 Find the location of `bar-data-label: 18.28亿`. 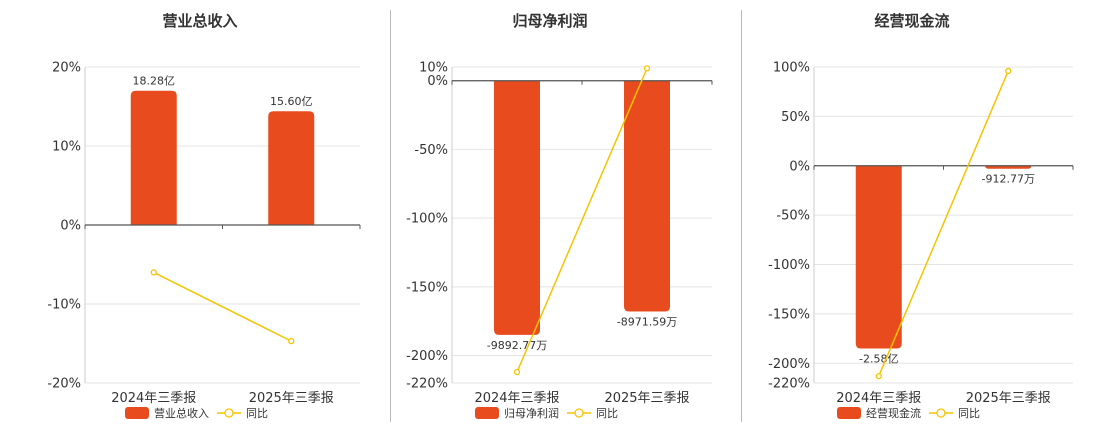

bar-data-label: 18.28亿 is located at coordinates (154, 81).